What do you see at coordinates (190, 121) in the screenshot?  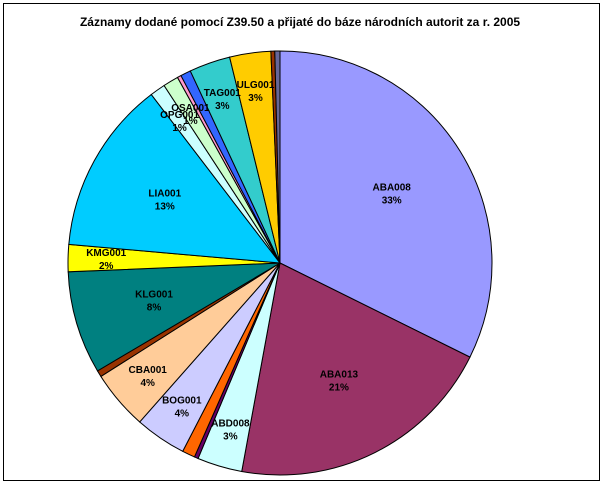 I see `slice-percent-osa001: 1%` at bounding box center [190, 121].